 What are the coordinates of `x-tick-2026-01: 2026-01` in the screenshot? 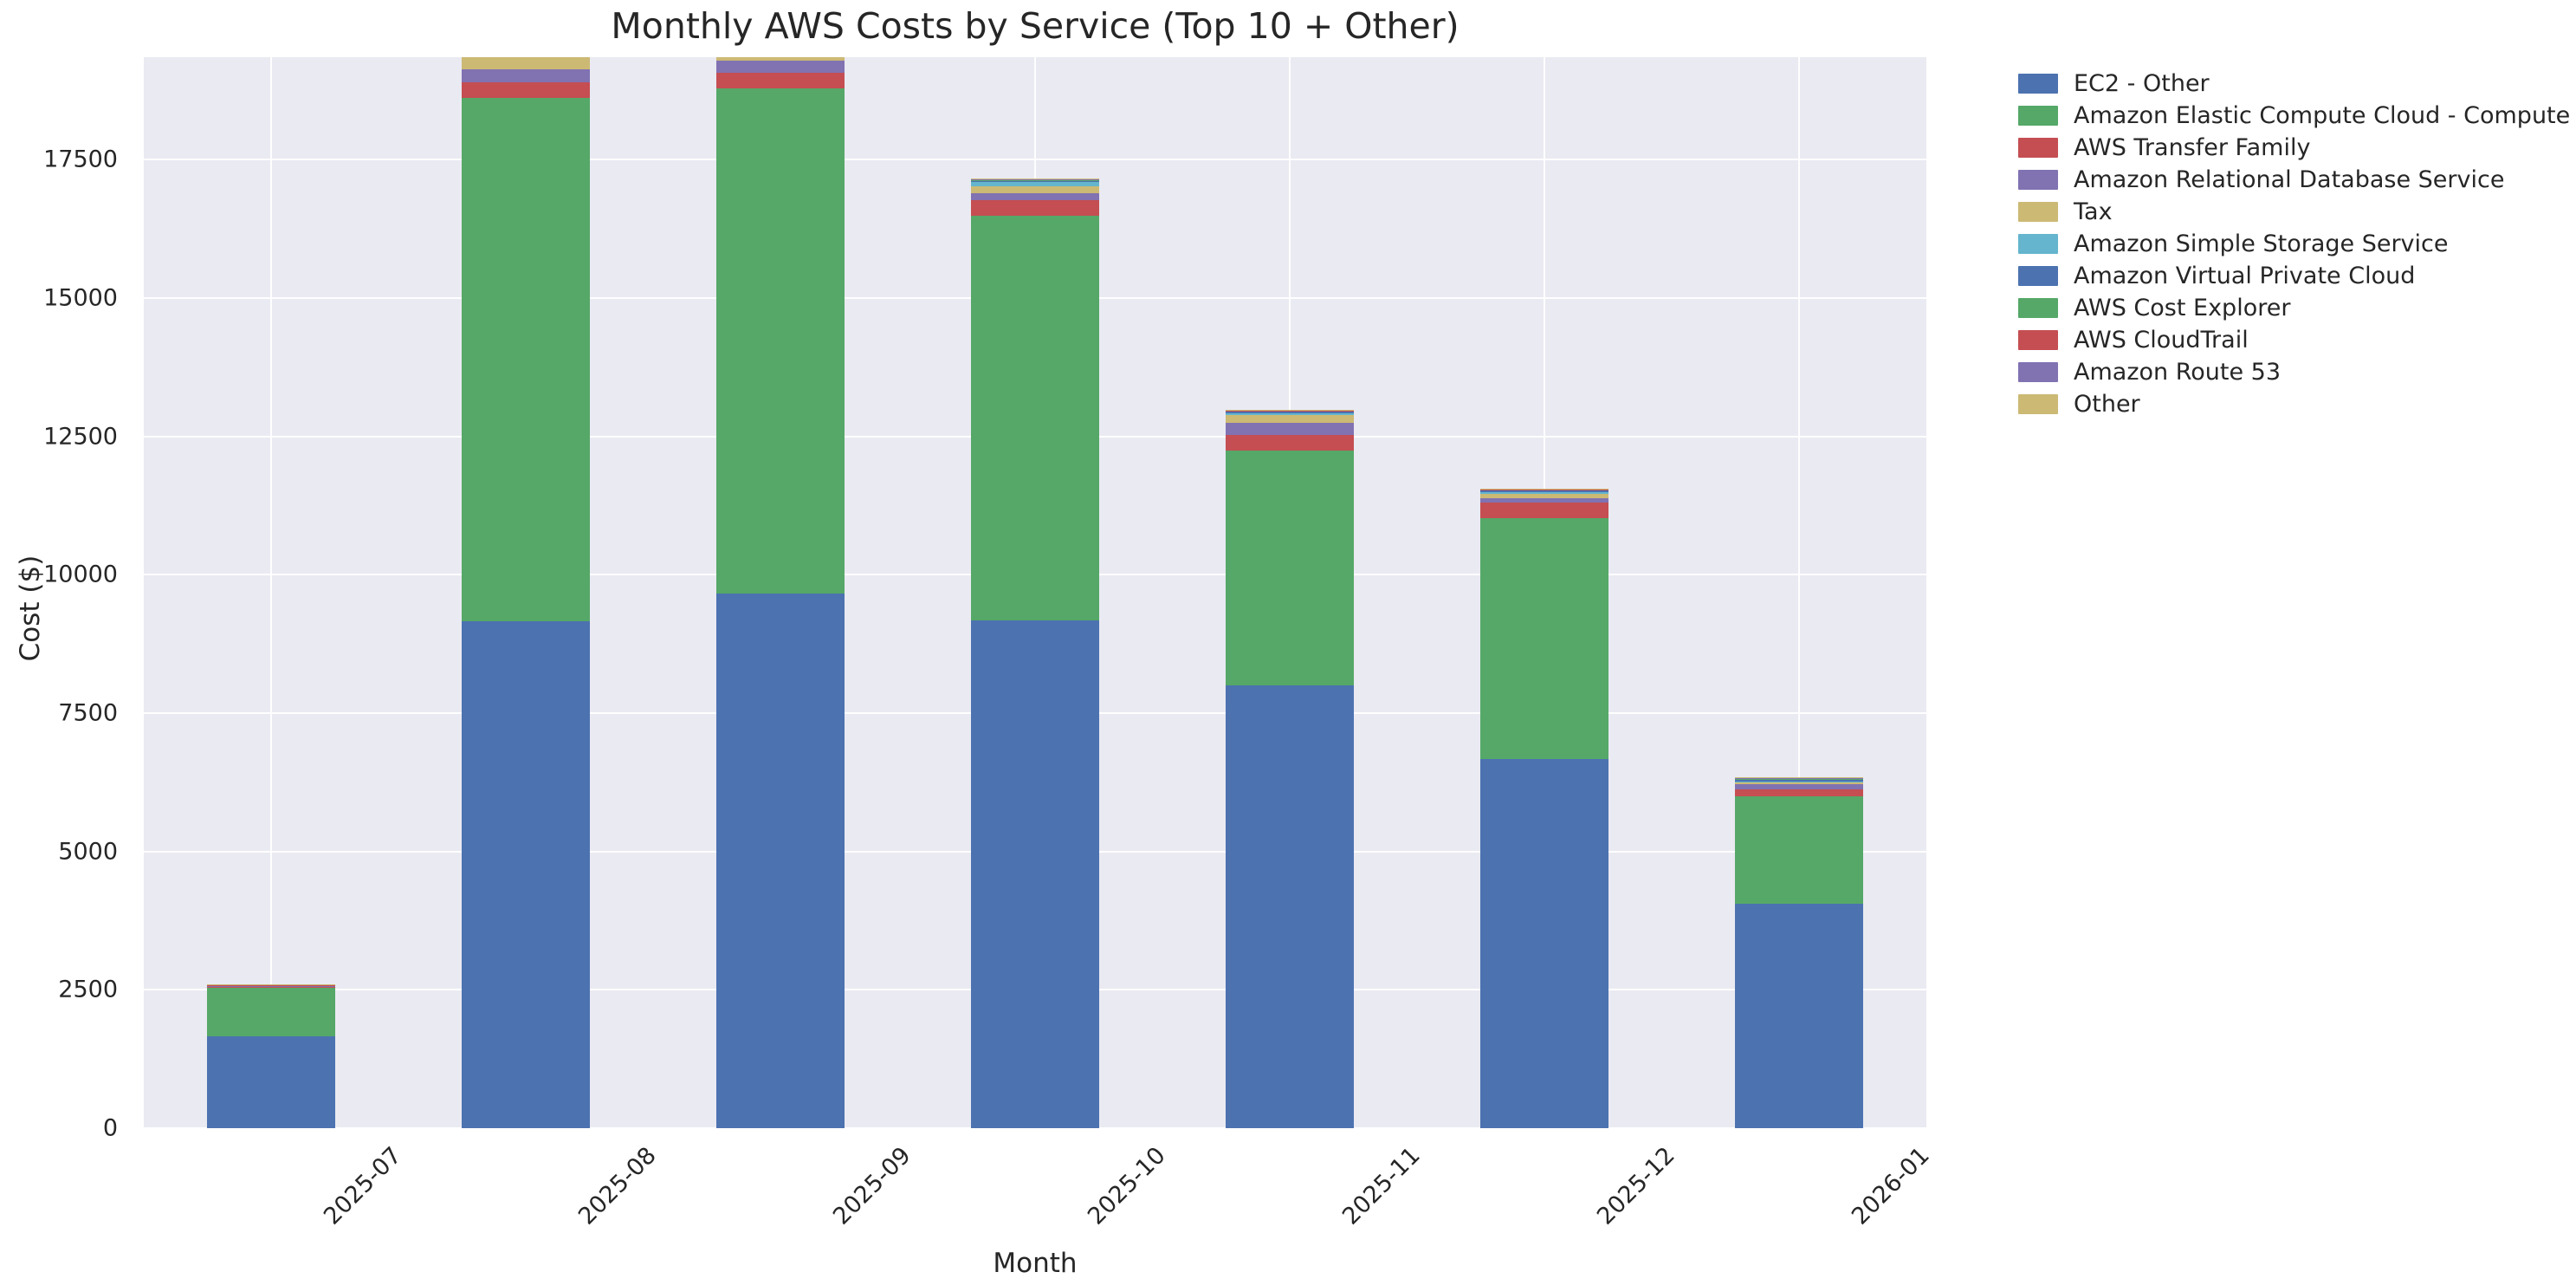 It's located at (1891, 1186).